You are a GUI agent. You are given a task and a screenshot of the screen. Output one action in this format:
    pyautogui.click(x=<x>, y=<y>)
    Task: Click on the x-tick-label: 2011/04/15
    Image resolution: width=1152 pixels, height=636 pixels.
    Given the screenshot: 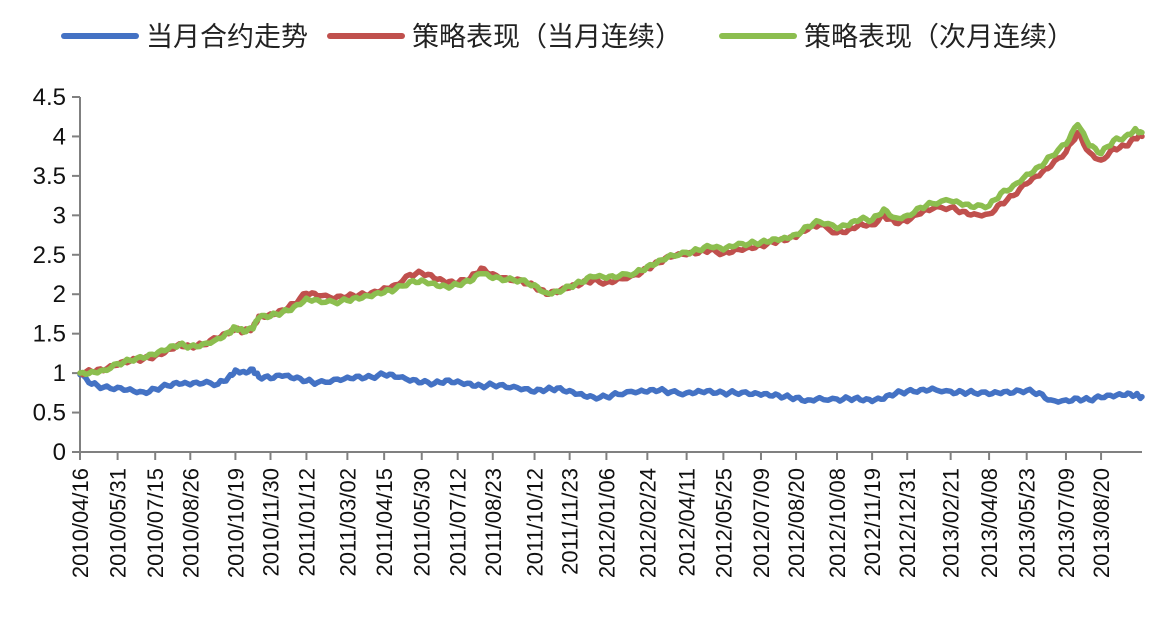 What is the action you would take?
    pyautogui.click(x=384, y=522)
    